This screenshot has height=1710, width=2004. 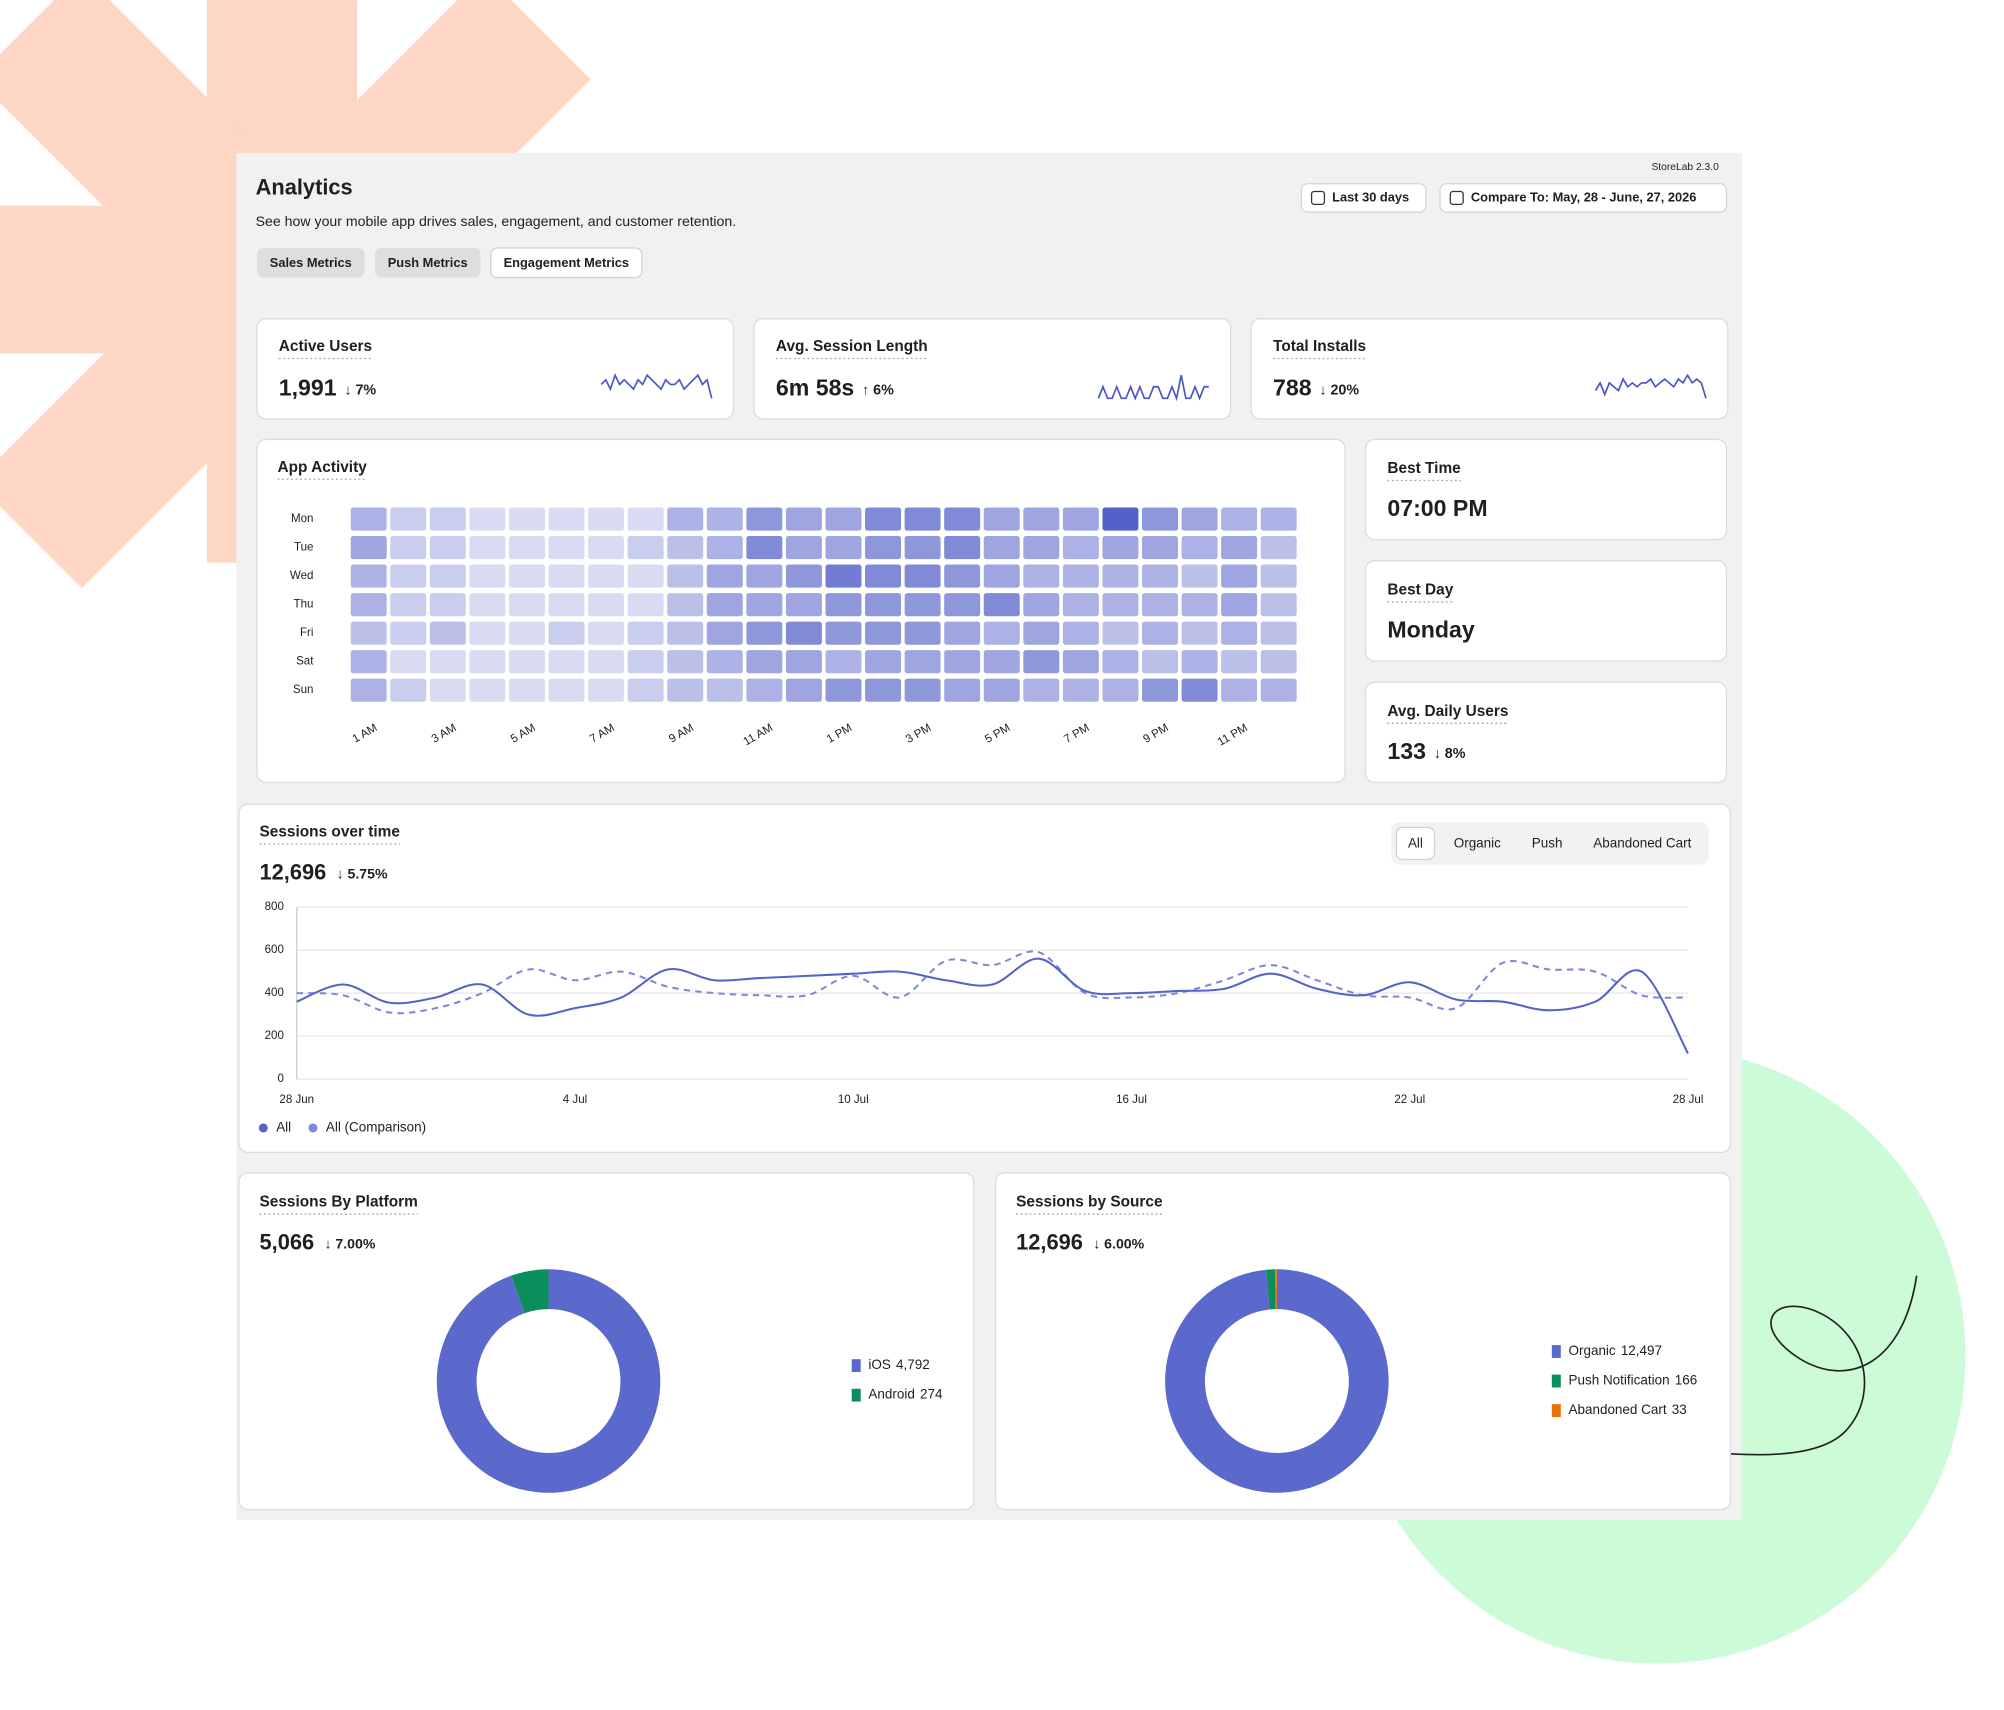 What do you see at coordinates (274, 907) in the screenshot?
I see `y-tick-label: 800` at bounding box center [274, 907].